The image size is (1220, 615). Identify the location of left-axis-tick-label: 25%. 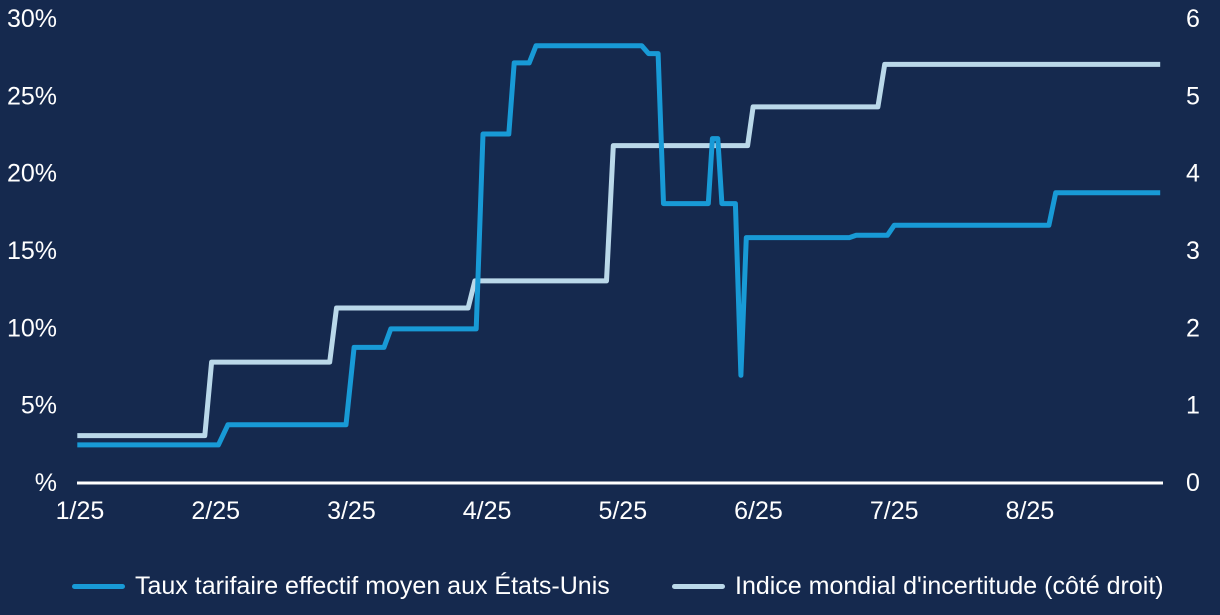
(32, 96).